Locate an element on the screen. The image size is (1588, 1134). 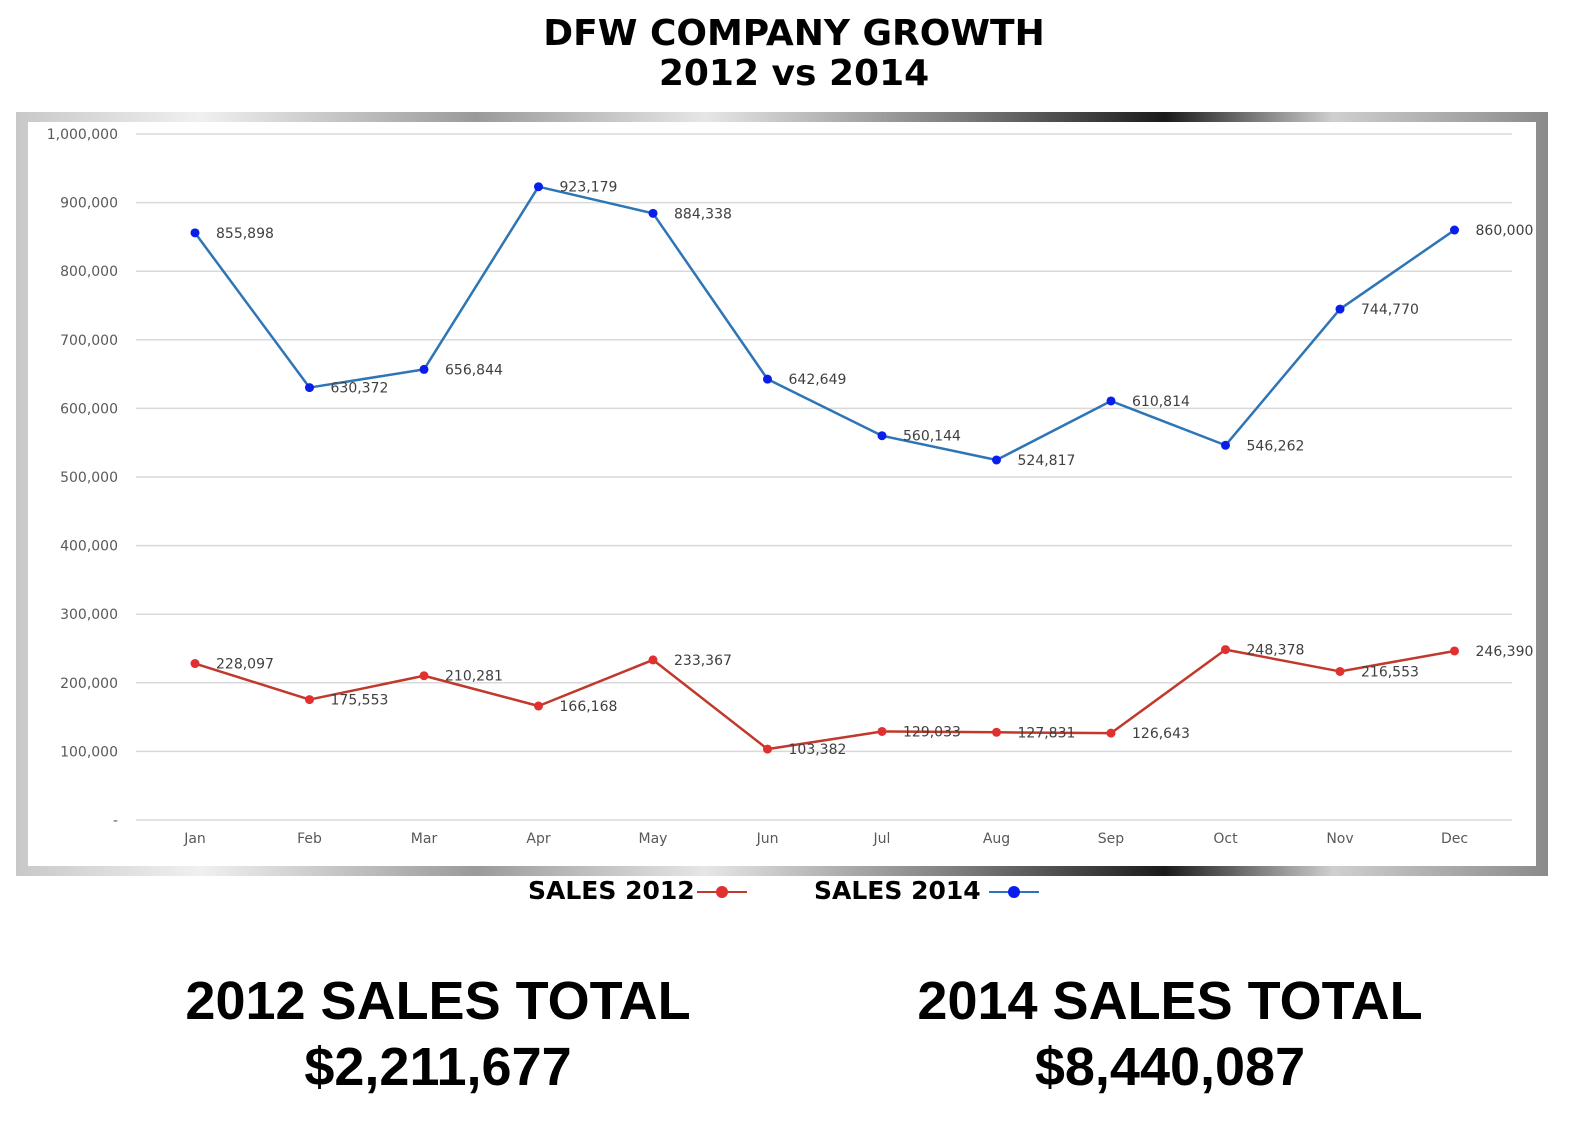
total-2014-label: 2014 SALES TOTAL is located at coordinates (1170, 1001).